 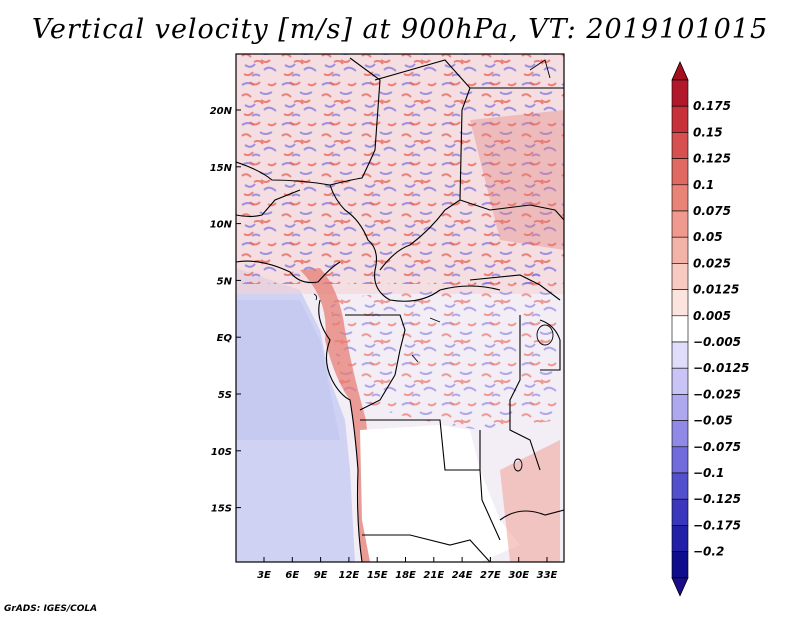 What do you see at coordinates (221, 111) in the screenshot?
I see `lat-label: 20N` at bounding box center [221, 111].